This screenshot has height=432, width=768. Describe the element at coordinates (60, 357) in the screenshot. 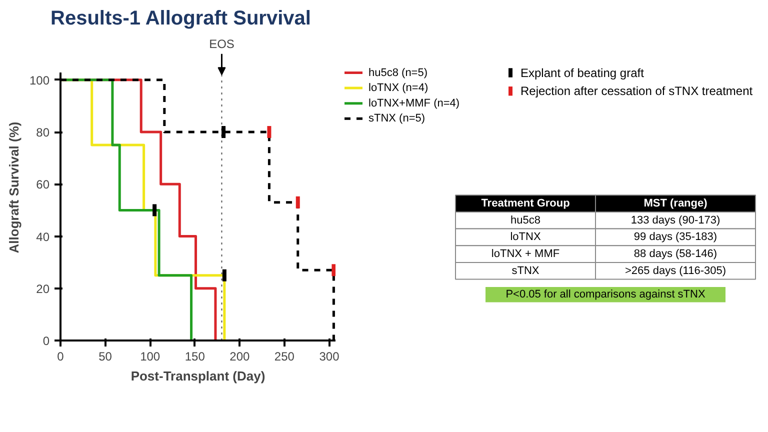

I see `x-tick-label: 0` at that location.